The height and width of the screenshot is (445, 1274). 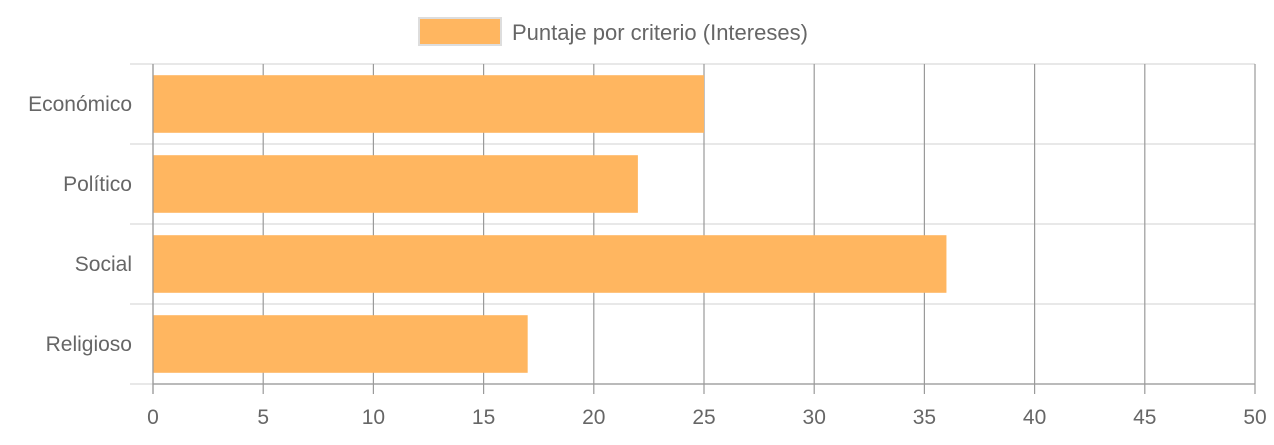 What do you see at coordinates (1034, 417) in the screenshot?
I see `x-tick-label: 40` at bounding box center [1034, 417].